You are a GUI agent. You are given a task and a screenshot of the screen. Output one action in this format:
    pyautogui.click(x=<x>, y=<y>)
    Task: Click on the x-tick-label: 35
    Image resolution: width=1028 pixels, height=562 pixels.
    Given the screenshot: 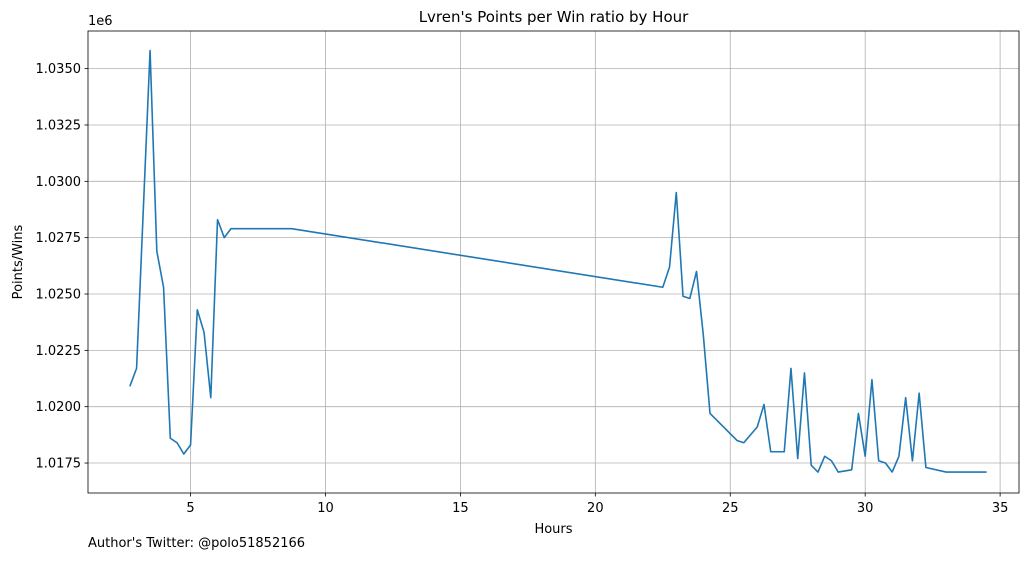 What is the action you would take?
    pyautogui.click(x=1000, y=508)
    